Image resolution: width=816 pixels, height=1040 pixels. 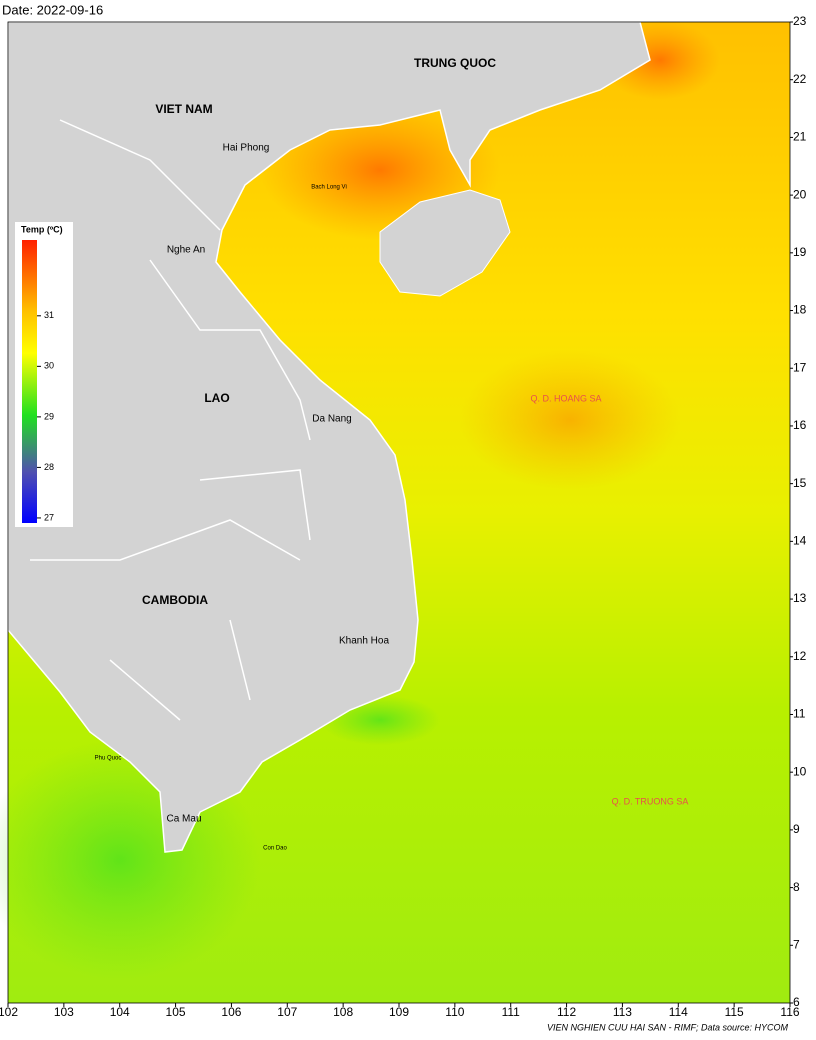 What do you see at coordinates (796, 829) in the screenshot?
I see `y-tick-label: 9` at bounding box center [796, 829].